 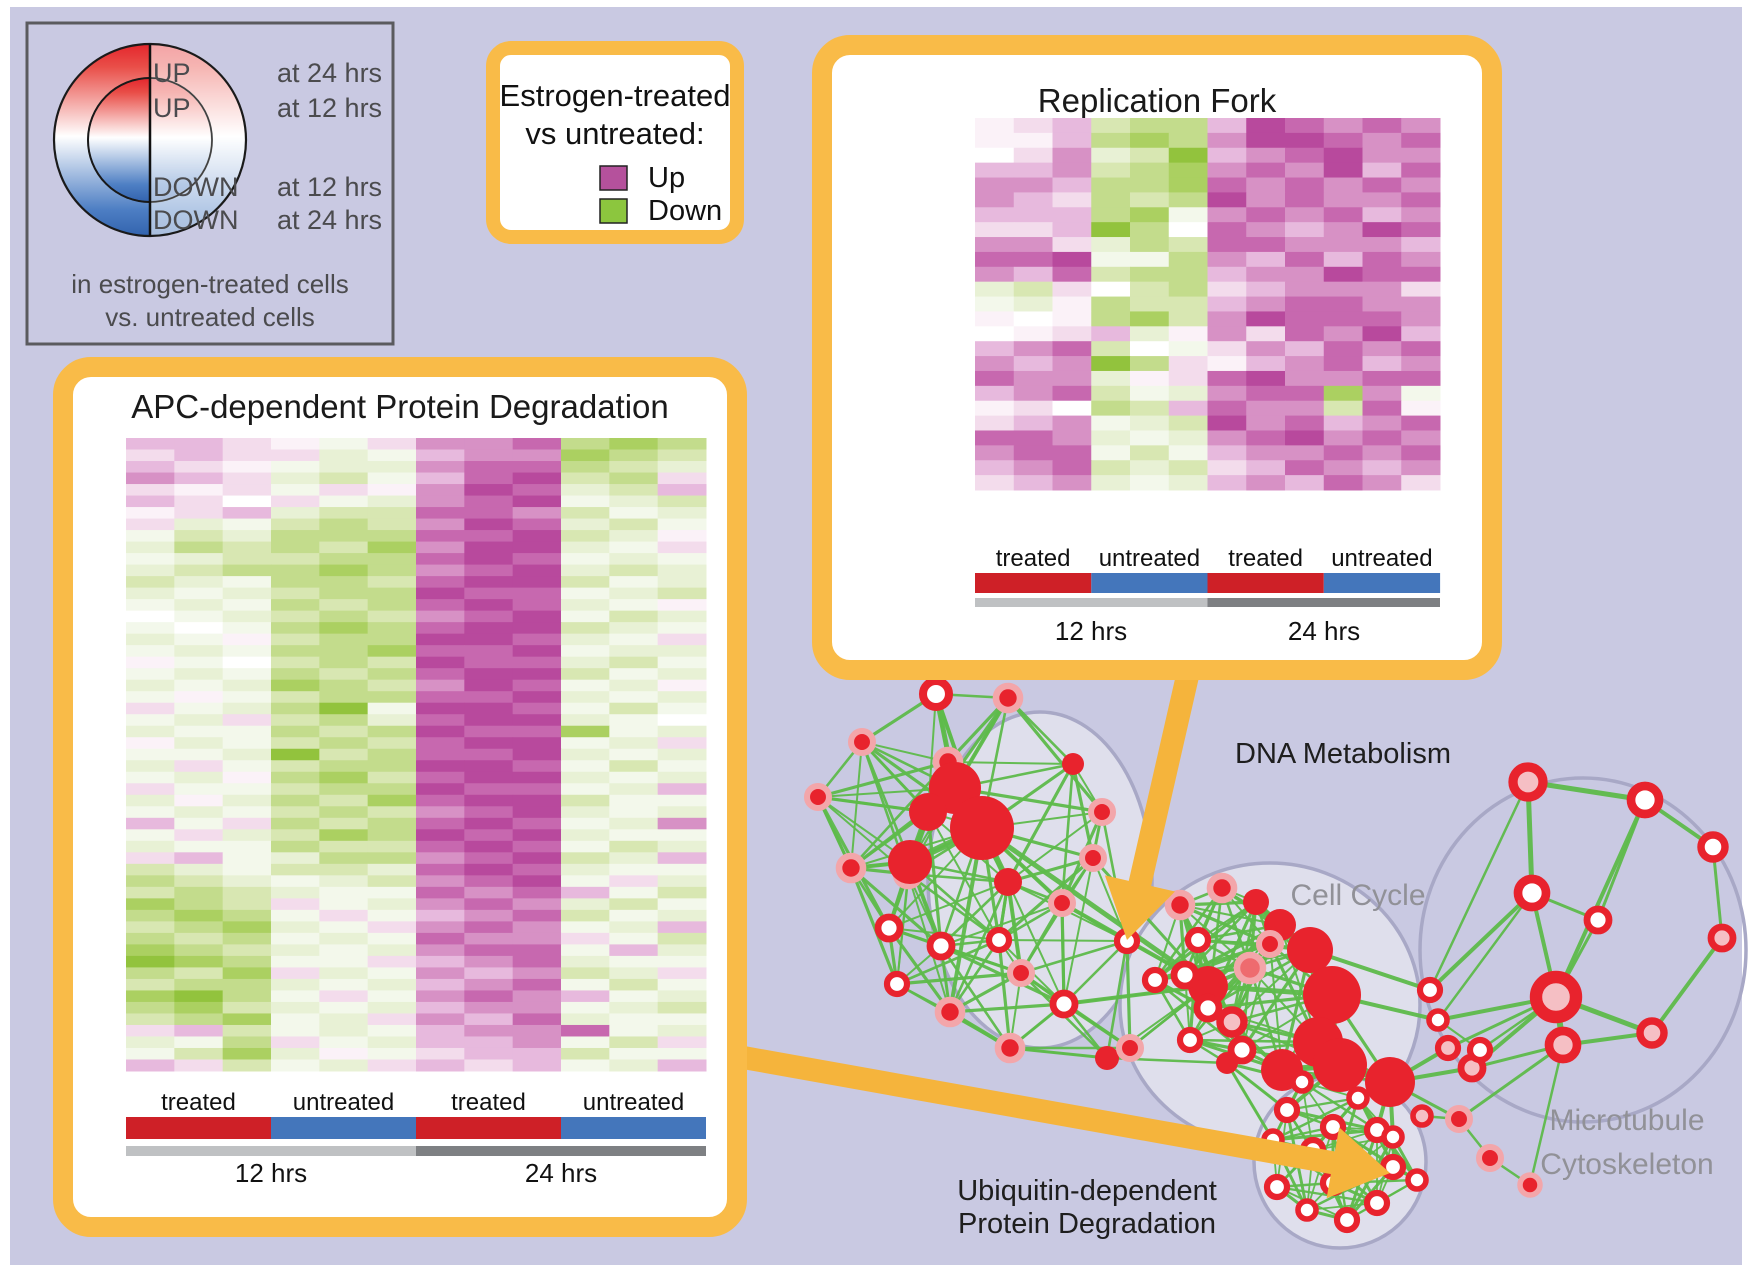 I want to click on time-bar-24hrs, so click(x=561, y=1151).